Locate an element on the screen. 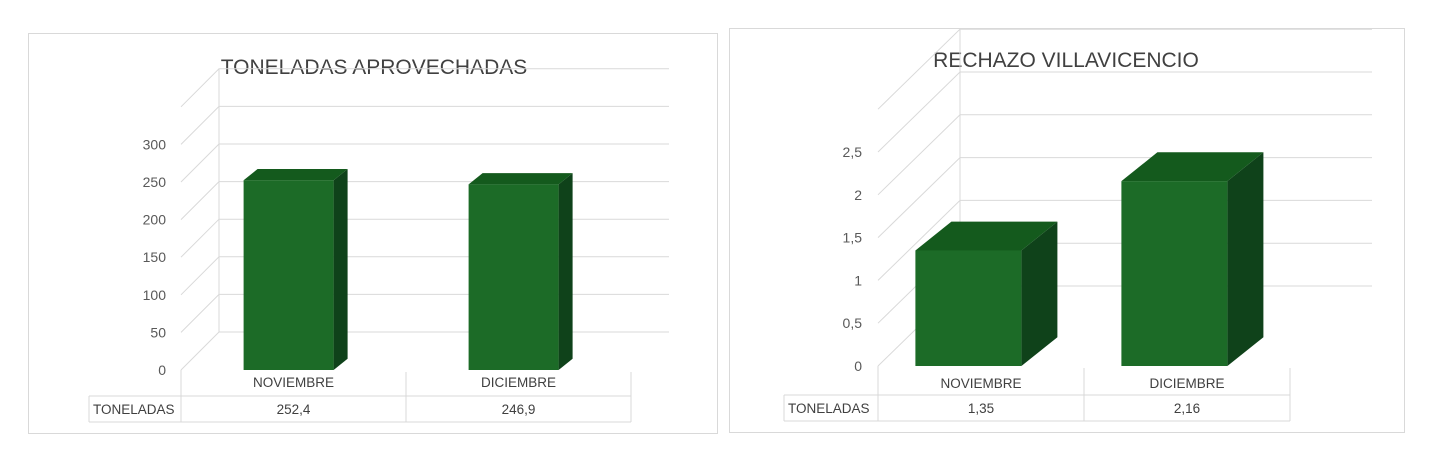 This screenshot has height=452, width=1442. value-cell: 2,16 is located at coordinates (1187, 408).